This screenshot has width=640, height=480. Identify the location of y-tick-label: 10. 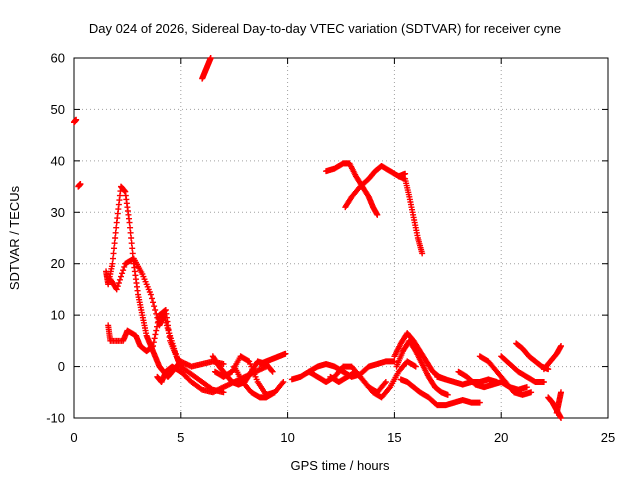
(58, 315).